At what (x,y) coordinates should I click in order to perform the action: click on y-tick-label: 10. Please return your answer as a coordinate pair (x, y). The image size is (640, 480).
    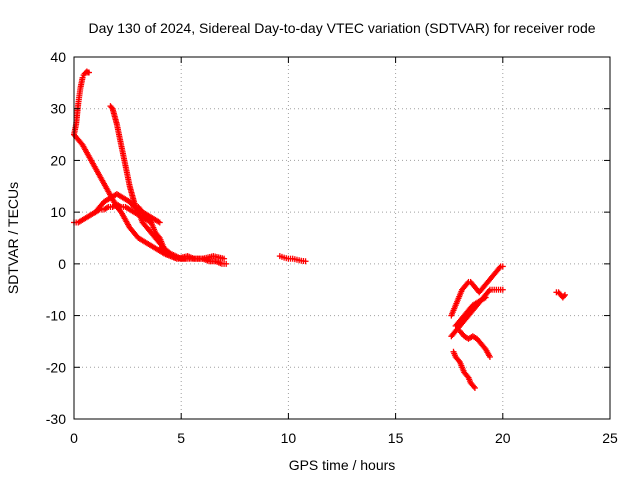
    Looking at the image, I should click on (58, 212).